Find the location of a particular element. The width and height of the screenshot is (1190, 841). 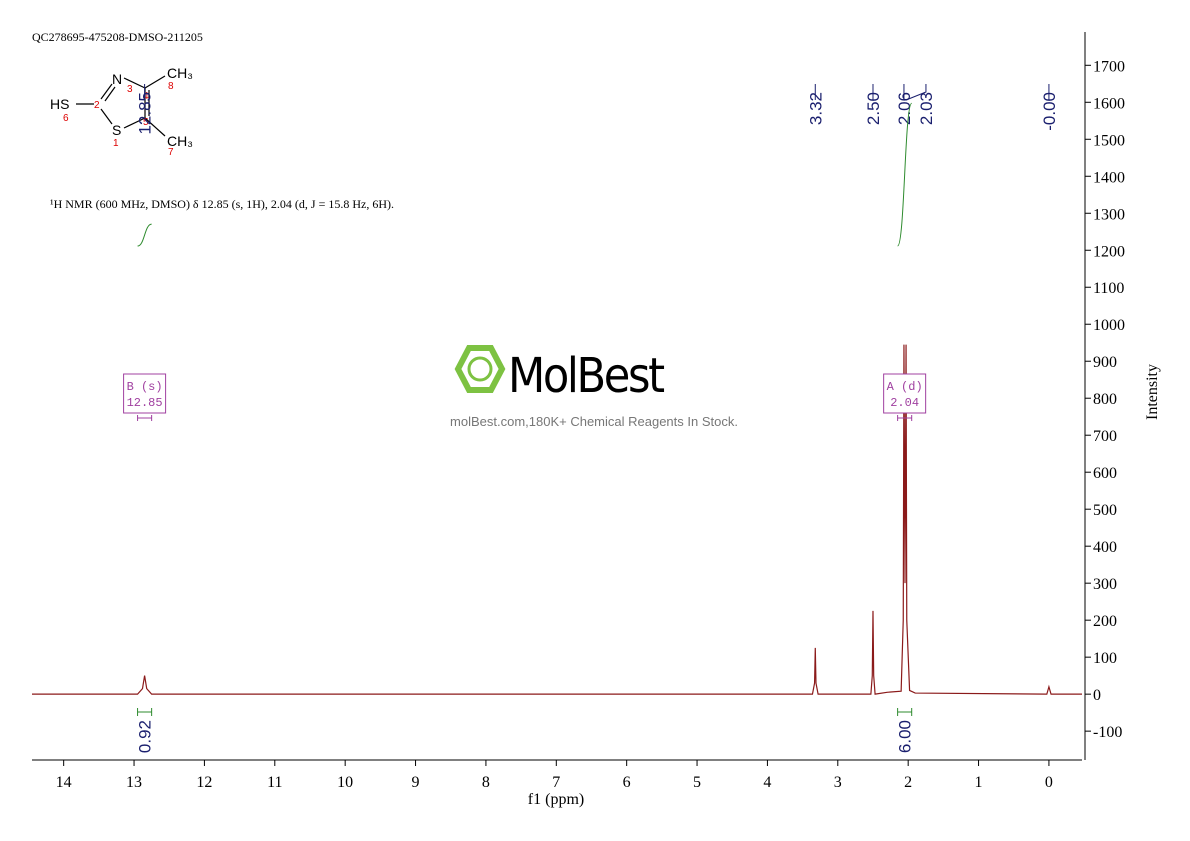

y-tick-label: 1200 is located at coordinates (1109, 251).